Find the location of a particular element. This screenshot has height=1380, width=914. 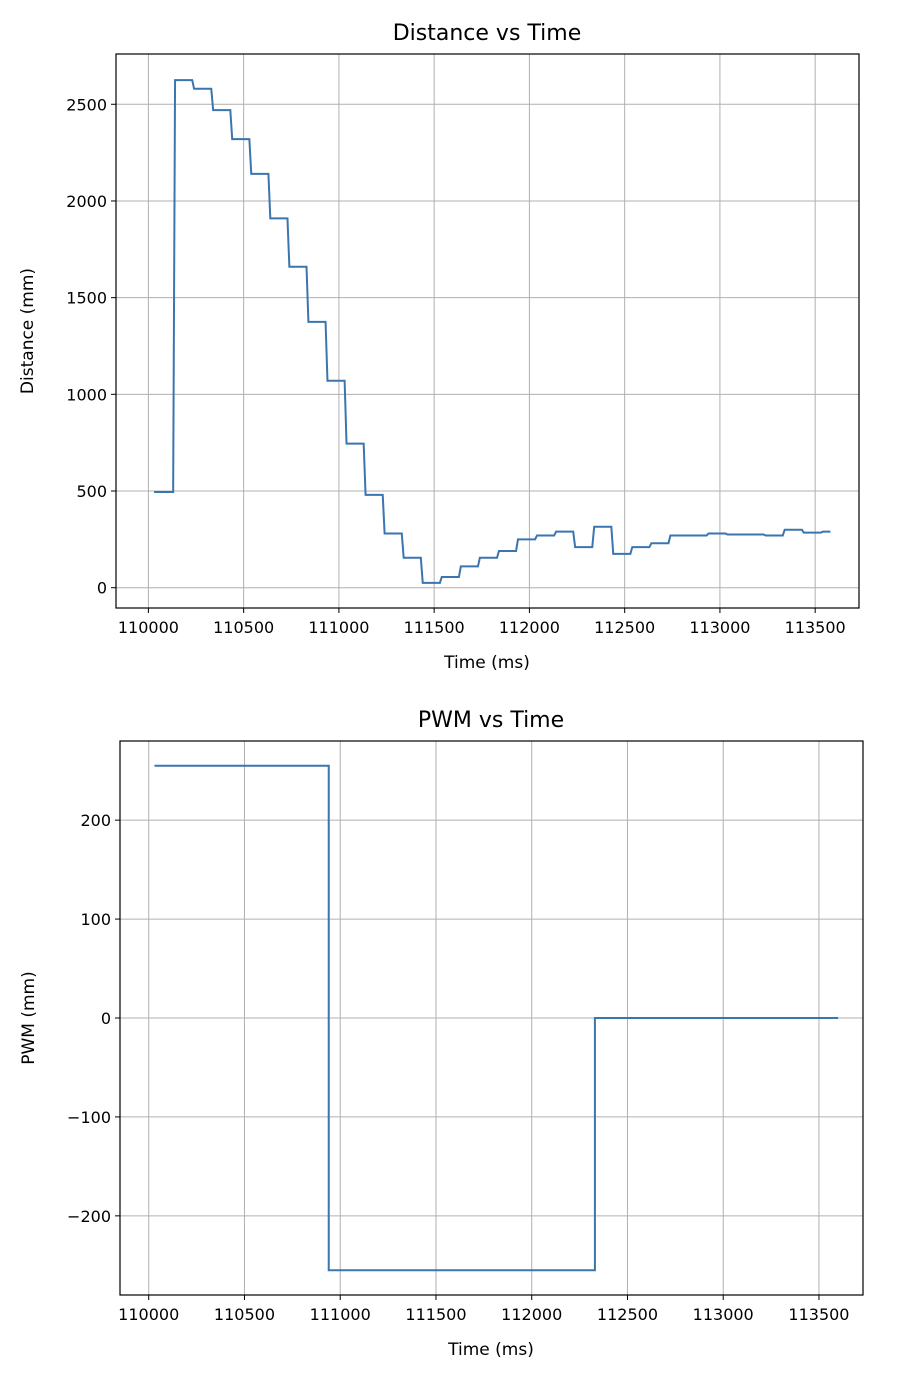

pwm-x-tick-label: 112500 is located at coordinates (627, 1314).